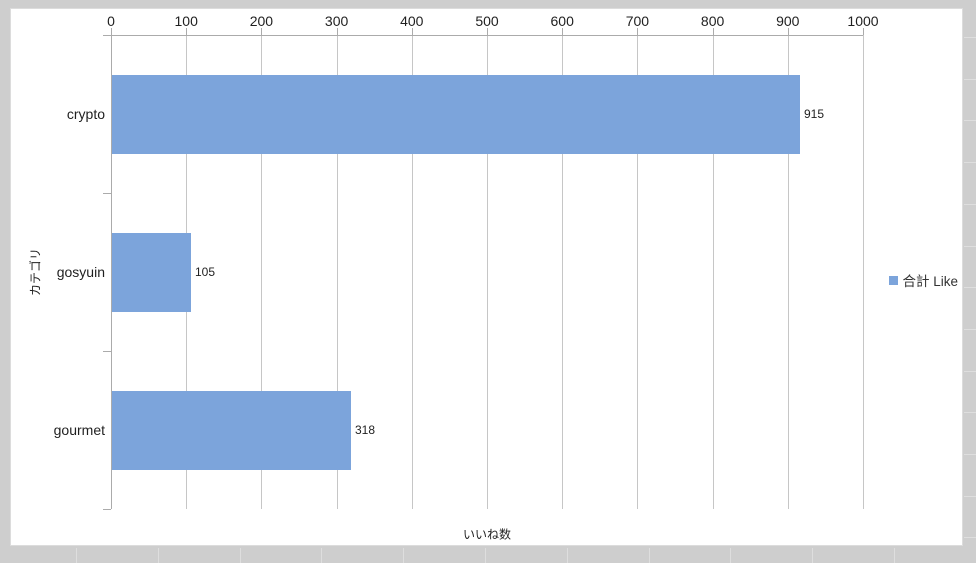 This screenshot has height=563, width=976. Describe the element at coordinates (35, 272) in the screenshot. I see `y-axis-title: カテゴリ` at that location.